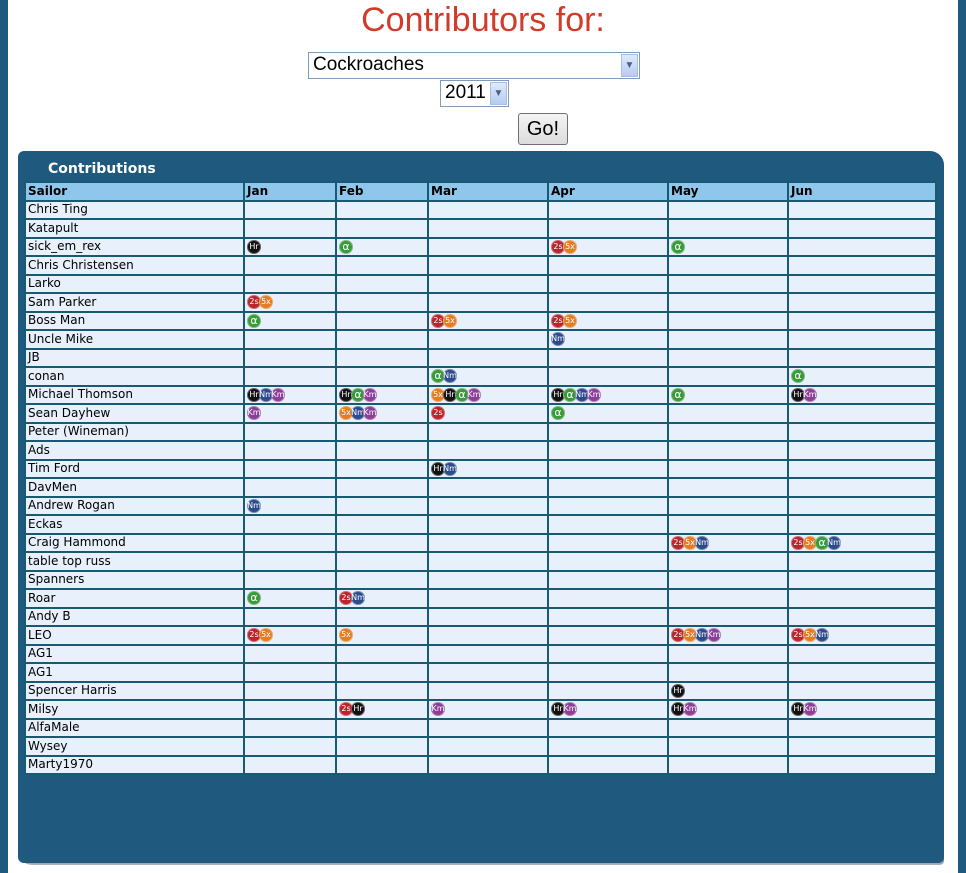  Describe the element at coordinates (480, 505) in the screenshot. I see `table-row: Andrew Rogan Nm` at that location.